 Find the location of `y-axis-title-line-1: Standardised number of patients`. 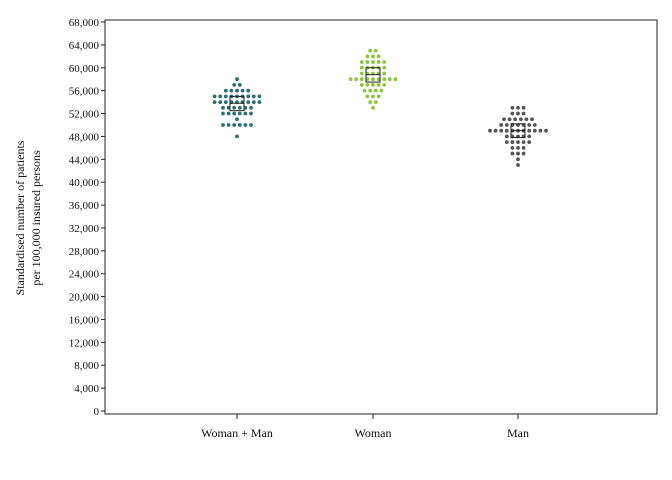

y-axis-title-line-1: Standardised number of patients is located at coordinates (20, 217).